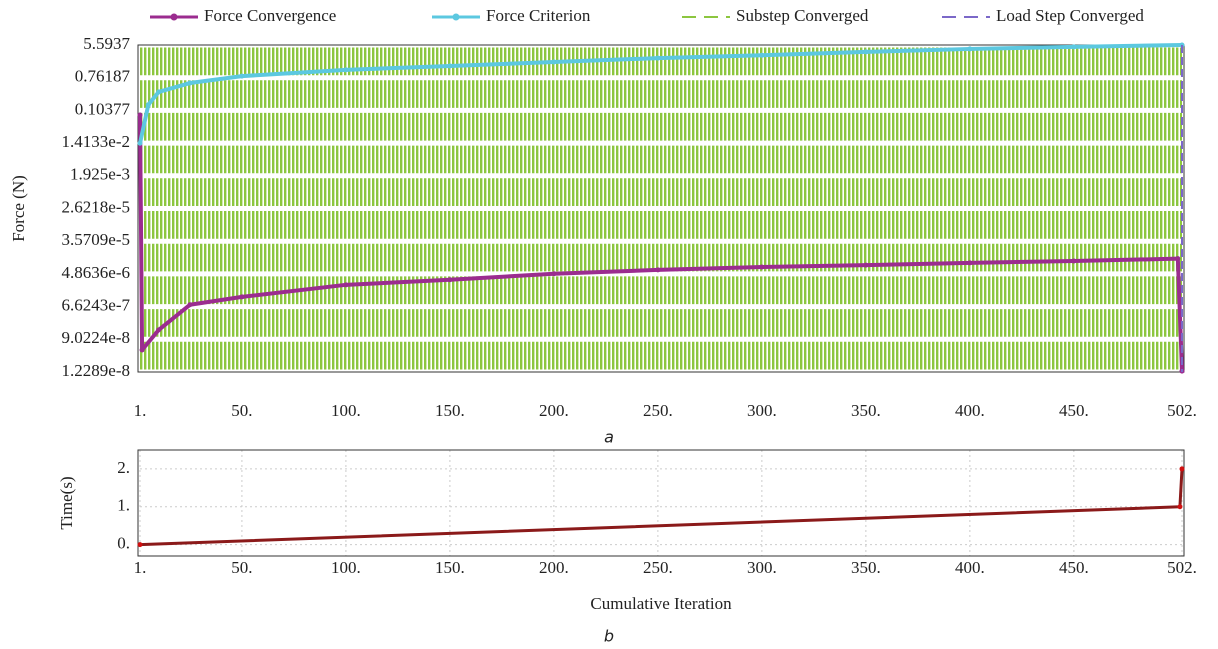 The height and width of the screenshot is (649, 1218). I want to click on y-tick-label: 6.6243e-7, so click(96, 305).